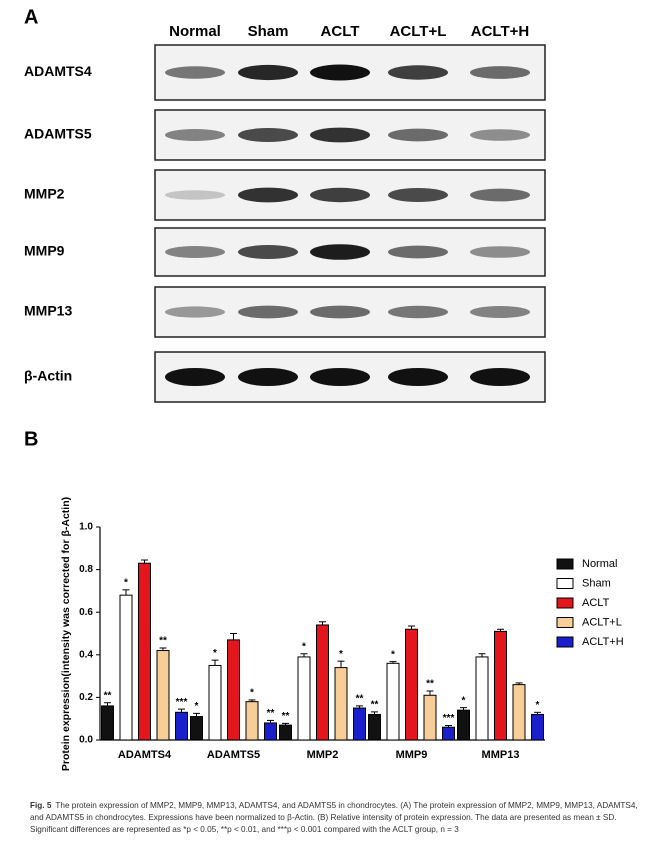  What do you see at coordinates (86, 740) in the screenshot?
I see `y-tick-label: 0.0` at bounding box center [86, 740].